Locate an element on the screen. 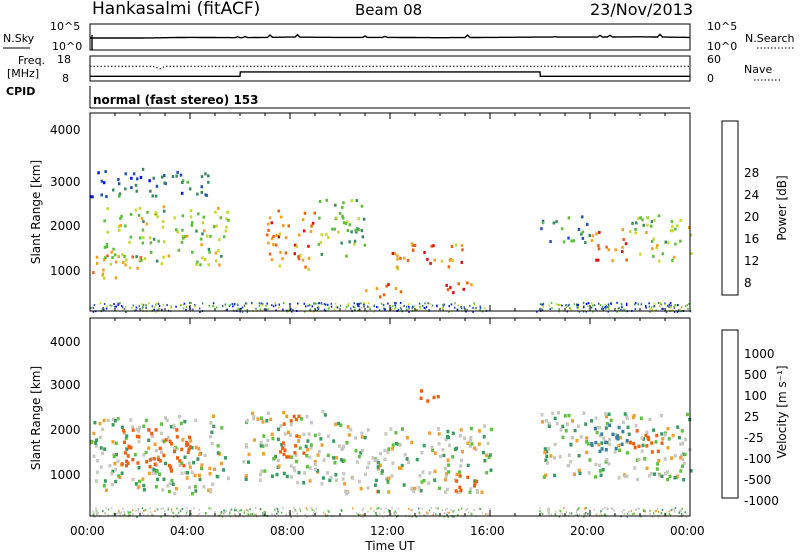 The image size is (800, 554). freq-series-line is located at coordinates (390, 67).